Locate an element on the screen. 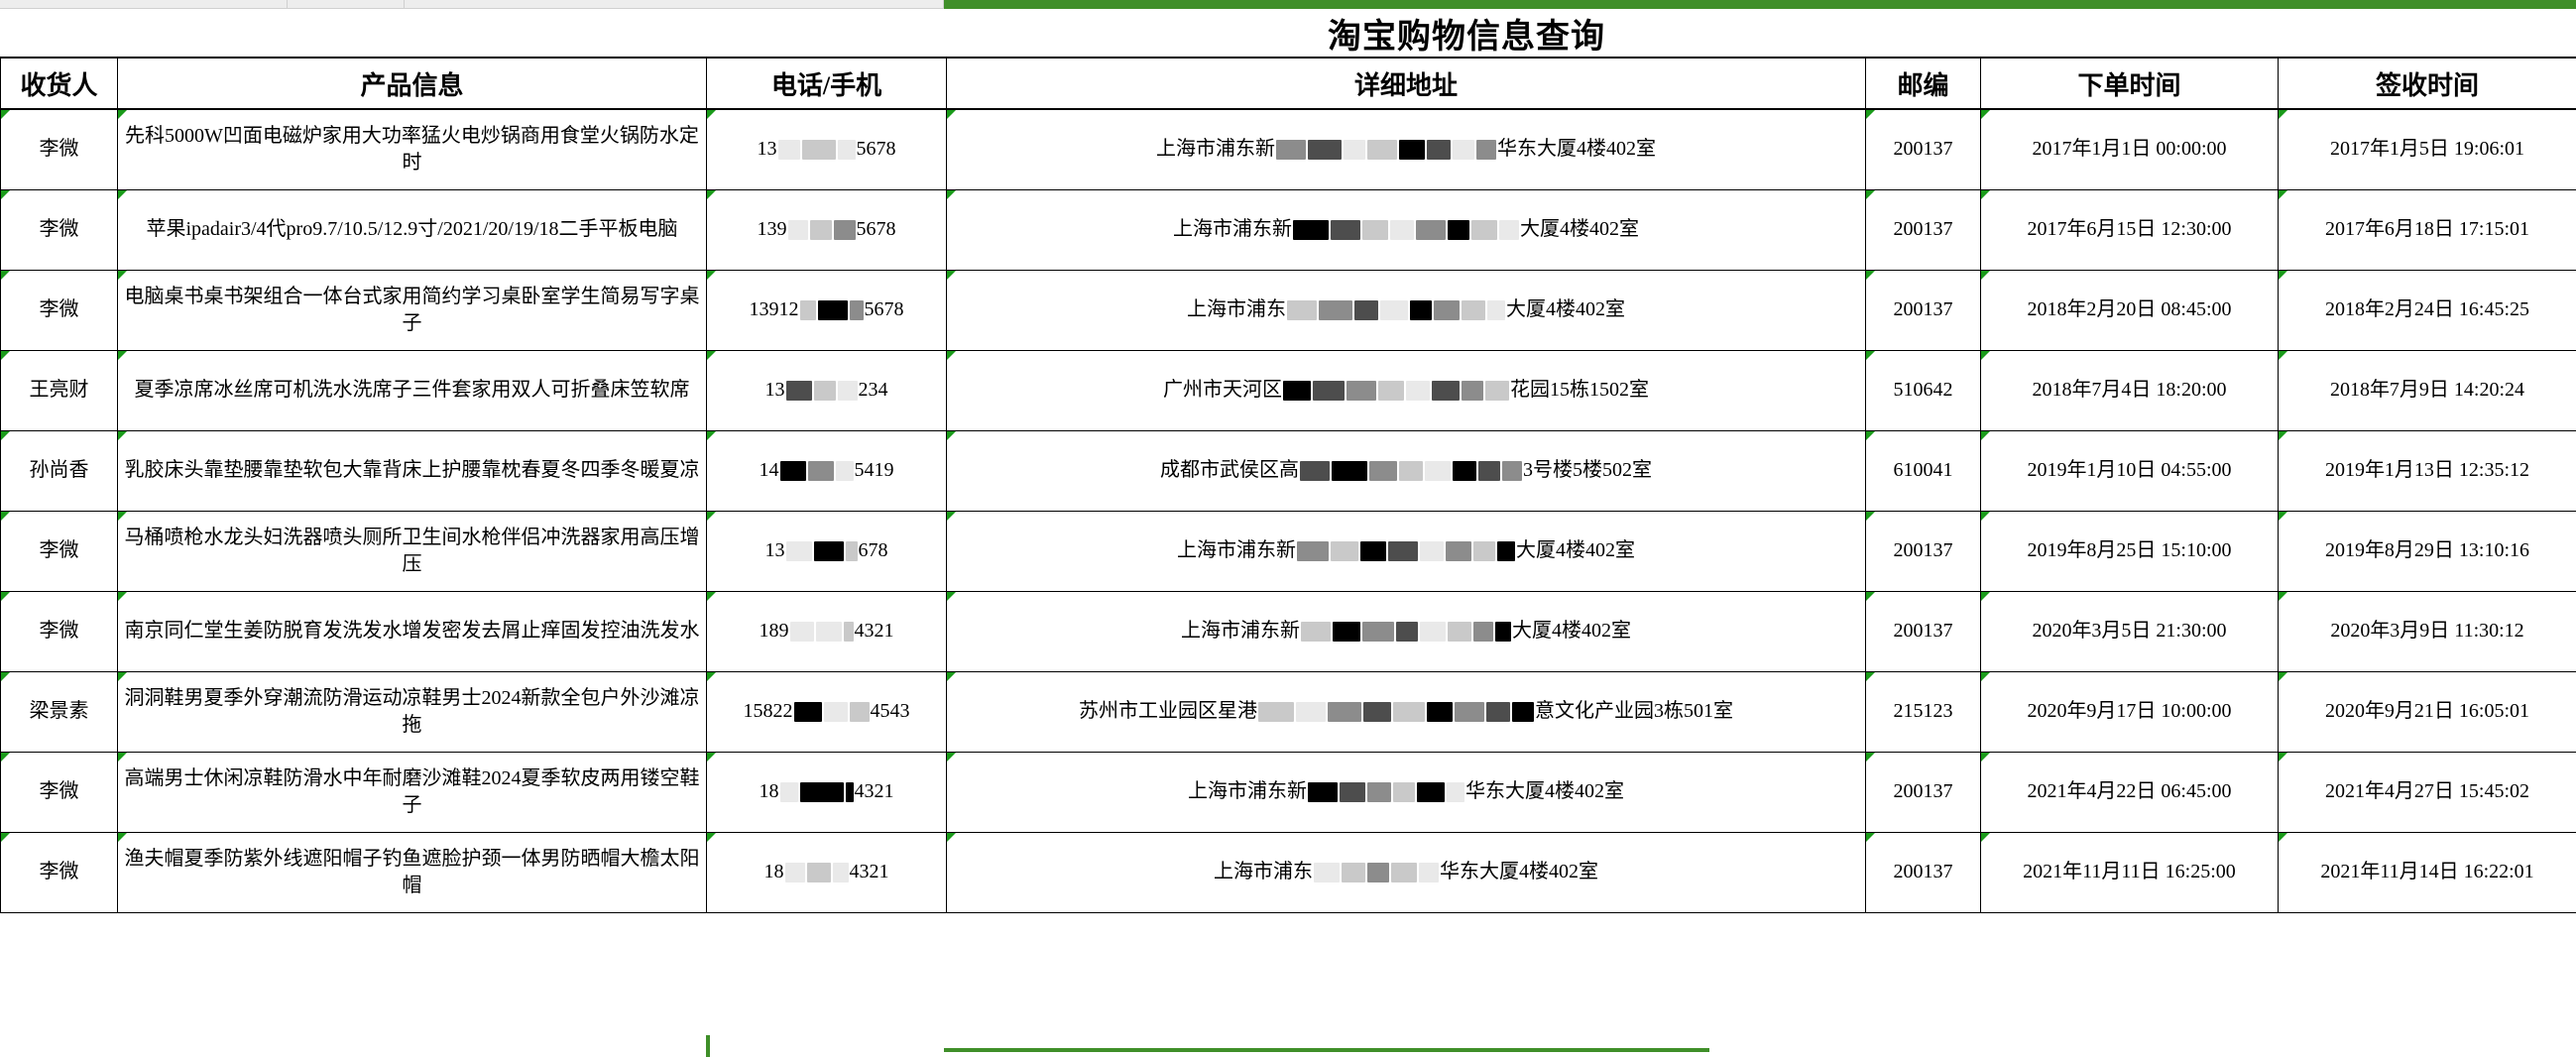 This screenshot has width=2576, height=1057. cell-phone: 139 5678 is located at coordinates (827, 229).